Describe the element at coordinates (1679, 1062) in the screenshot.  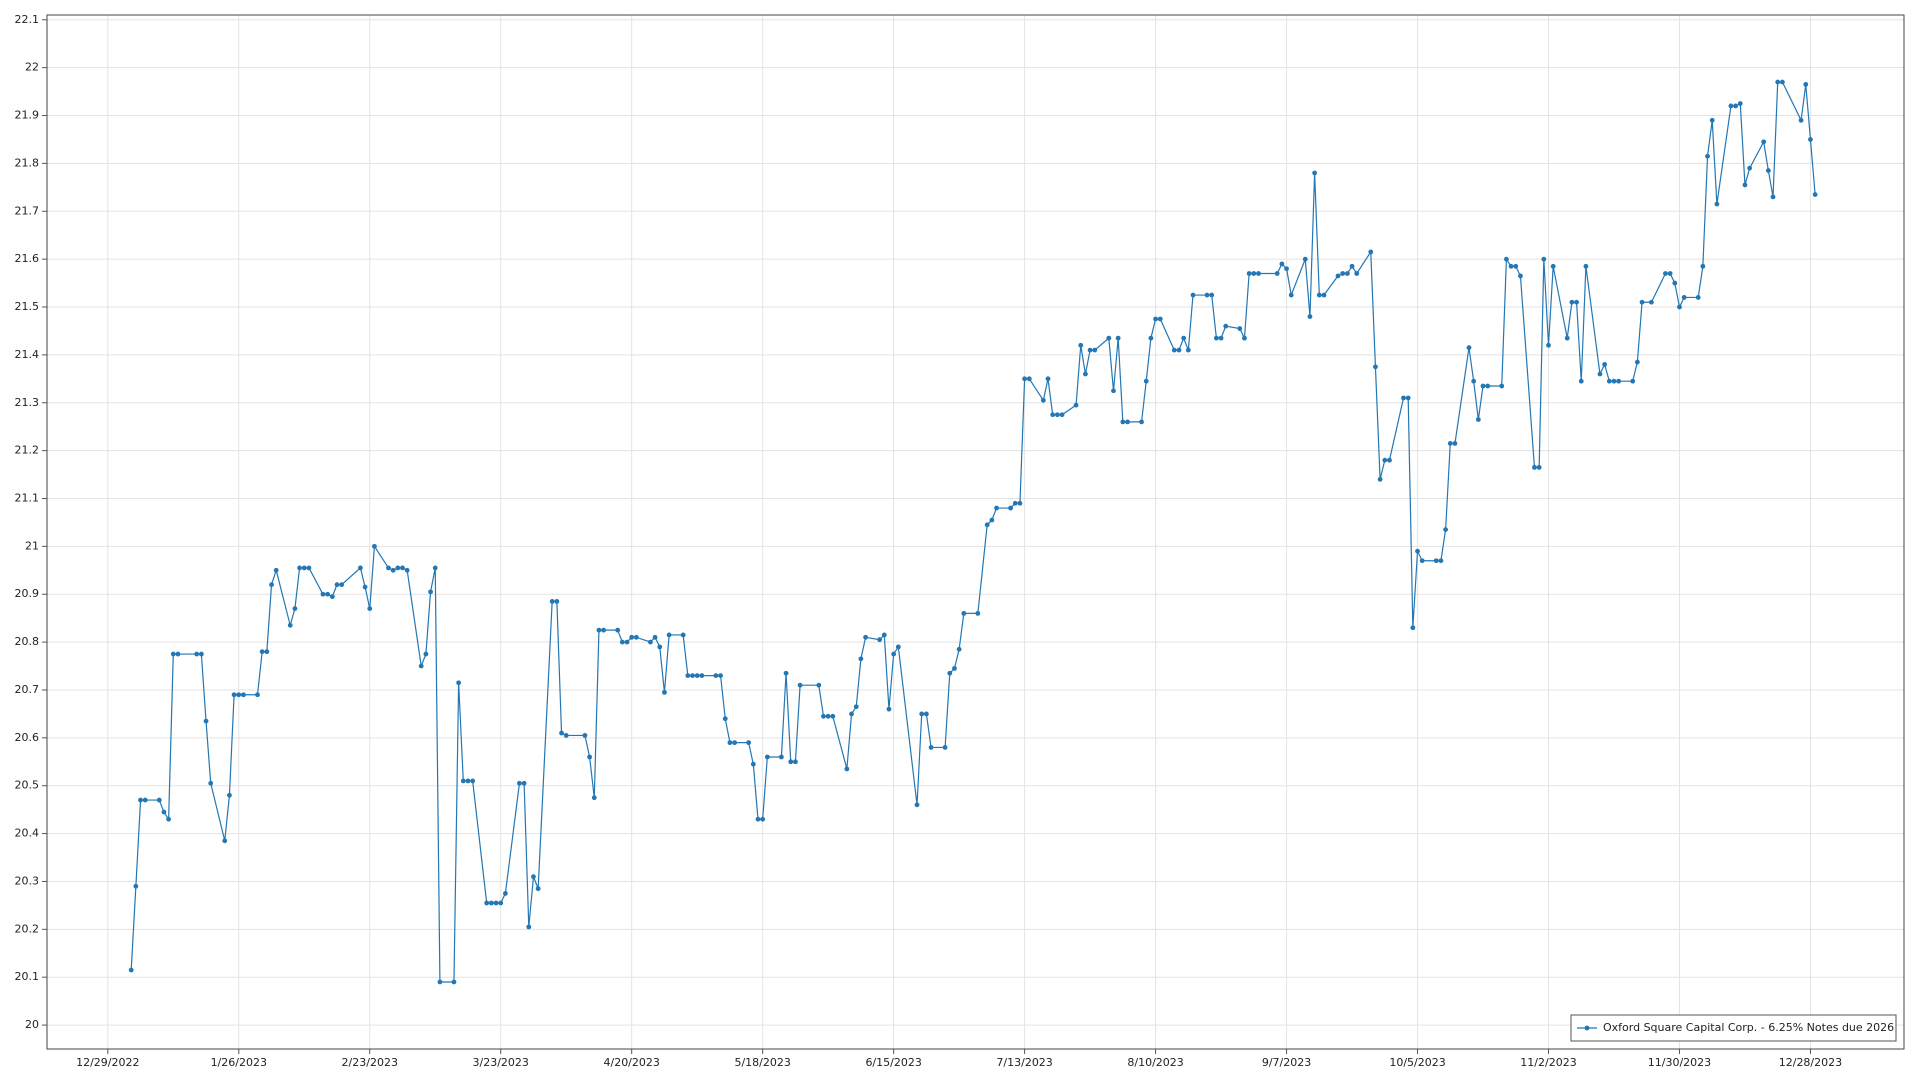
I see `x-tick-label: 11/30/2023` at that location.